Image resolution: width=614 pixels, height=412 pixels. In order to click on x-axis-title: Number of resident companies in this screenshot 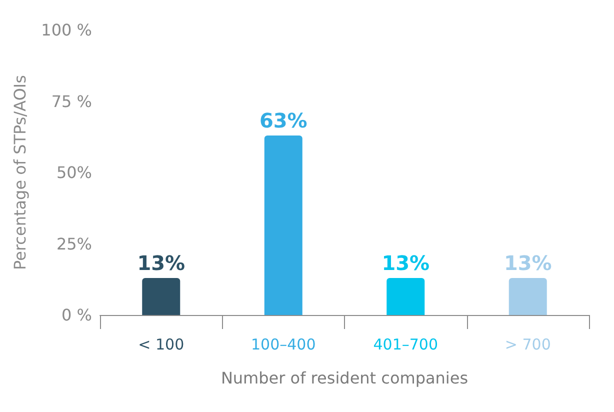, I will do `click(344, 378)`.